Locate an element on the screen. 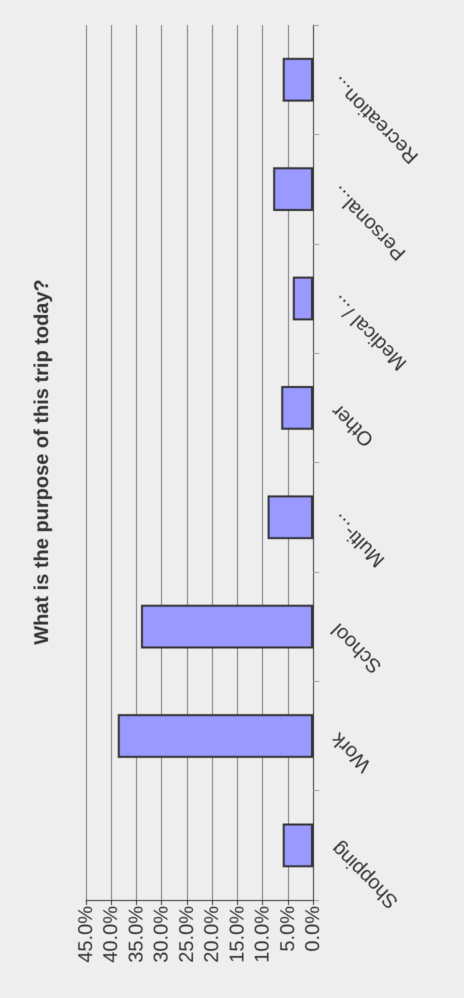 This screenshot has height=998, width=464. x-tick-label: 40.0% is located at coordinates (111, 934).